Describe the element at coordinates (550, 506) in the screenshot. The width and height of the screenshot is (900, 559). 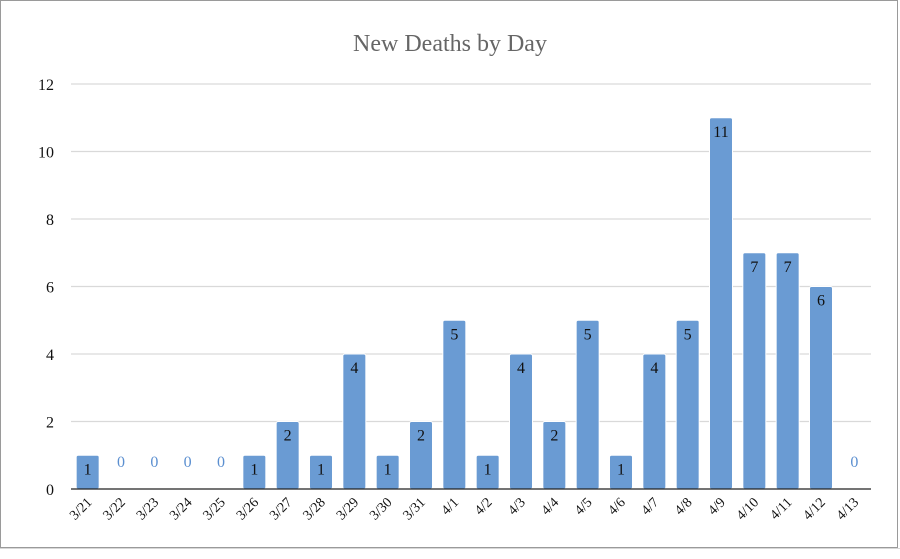
I see `x-tick-label: 4/4` at that location.